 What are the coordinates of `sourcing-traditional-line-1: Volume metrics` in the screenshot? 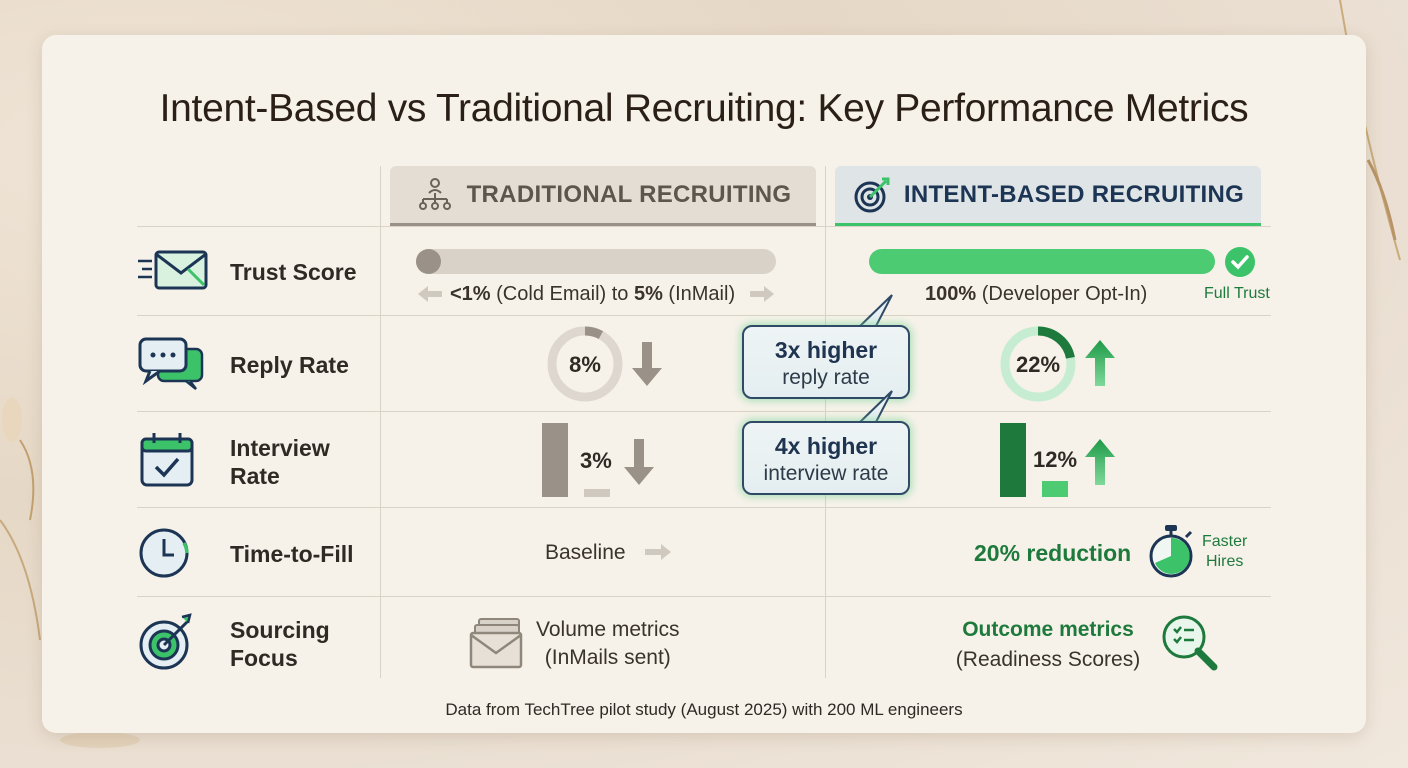 It's located at (608, 629).